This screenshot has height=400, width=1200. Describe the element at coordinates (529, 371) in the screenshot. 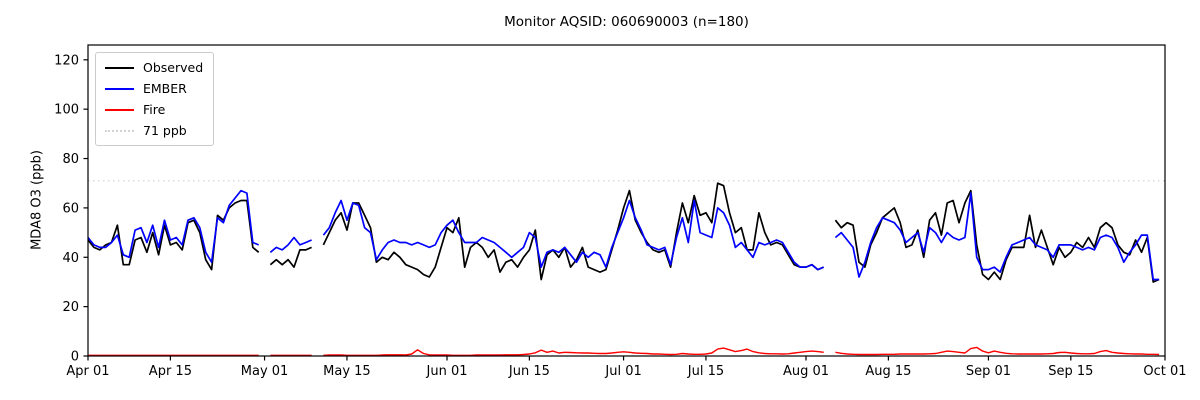

I see `x-tick-label: Jun 15` at that location.